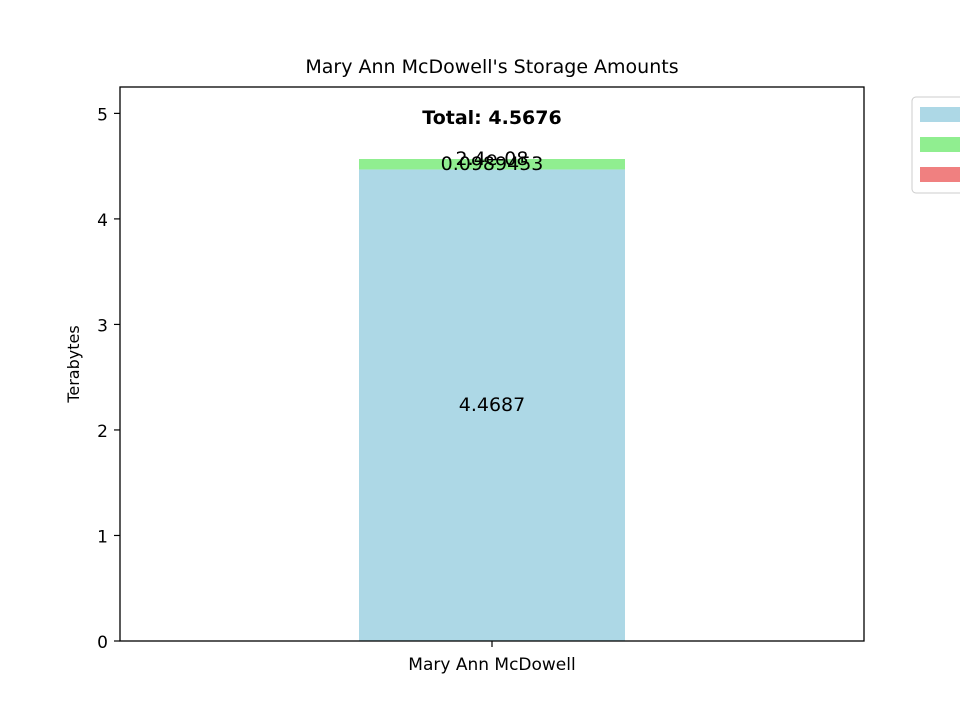 This screenshot has height=720, width=960. What do you see at coordinates (102, 432) in the screenshot?
I see `y-tick-label: 2` at bounding box center [102, 432].